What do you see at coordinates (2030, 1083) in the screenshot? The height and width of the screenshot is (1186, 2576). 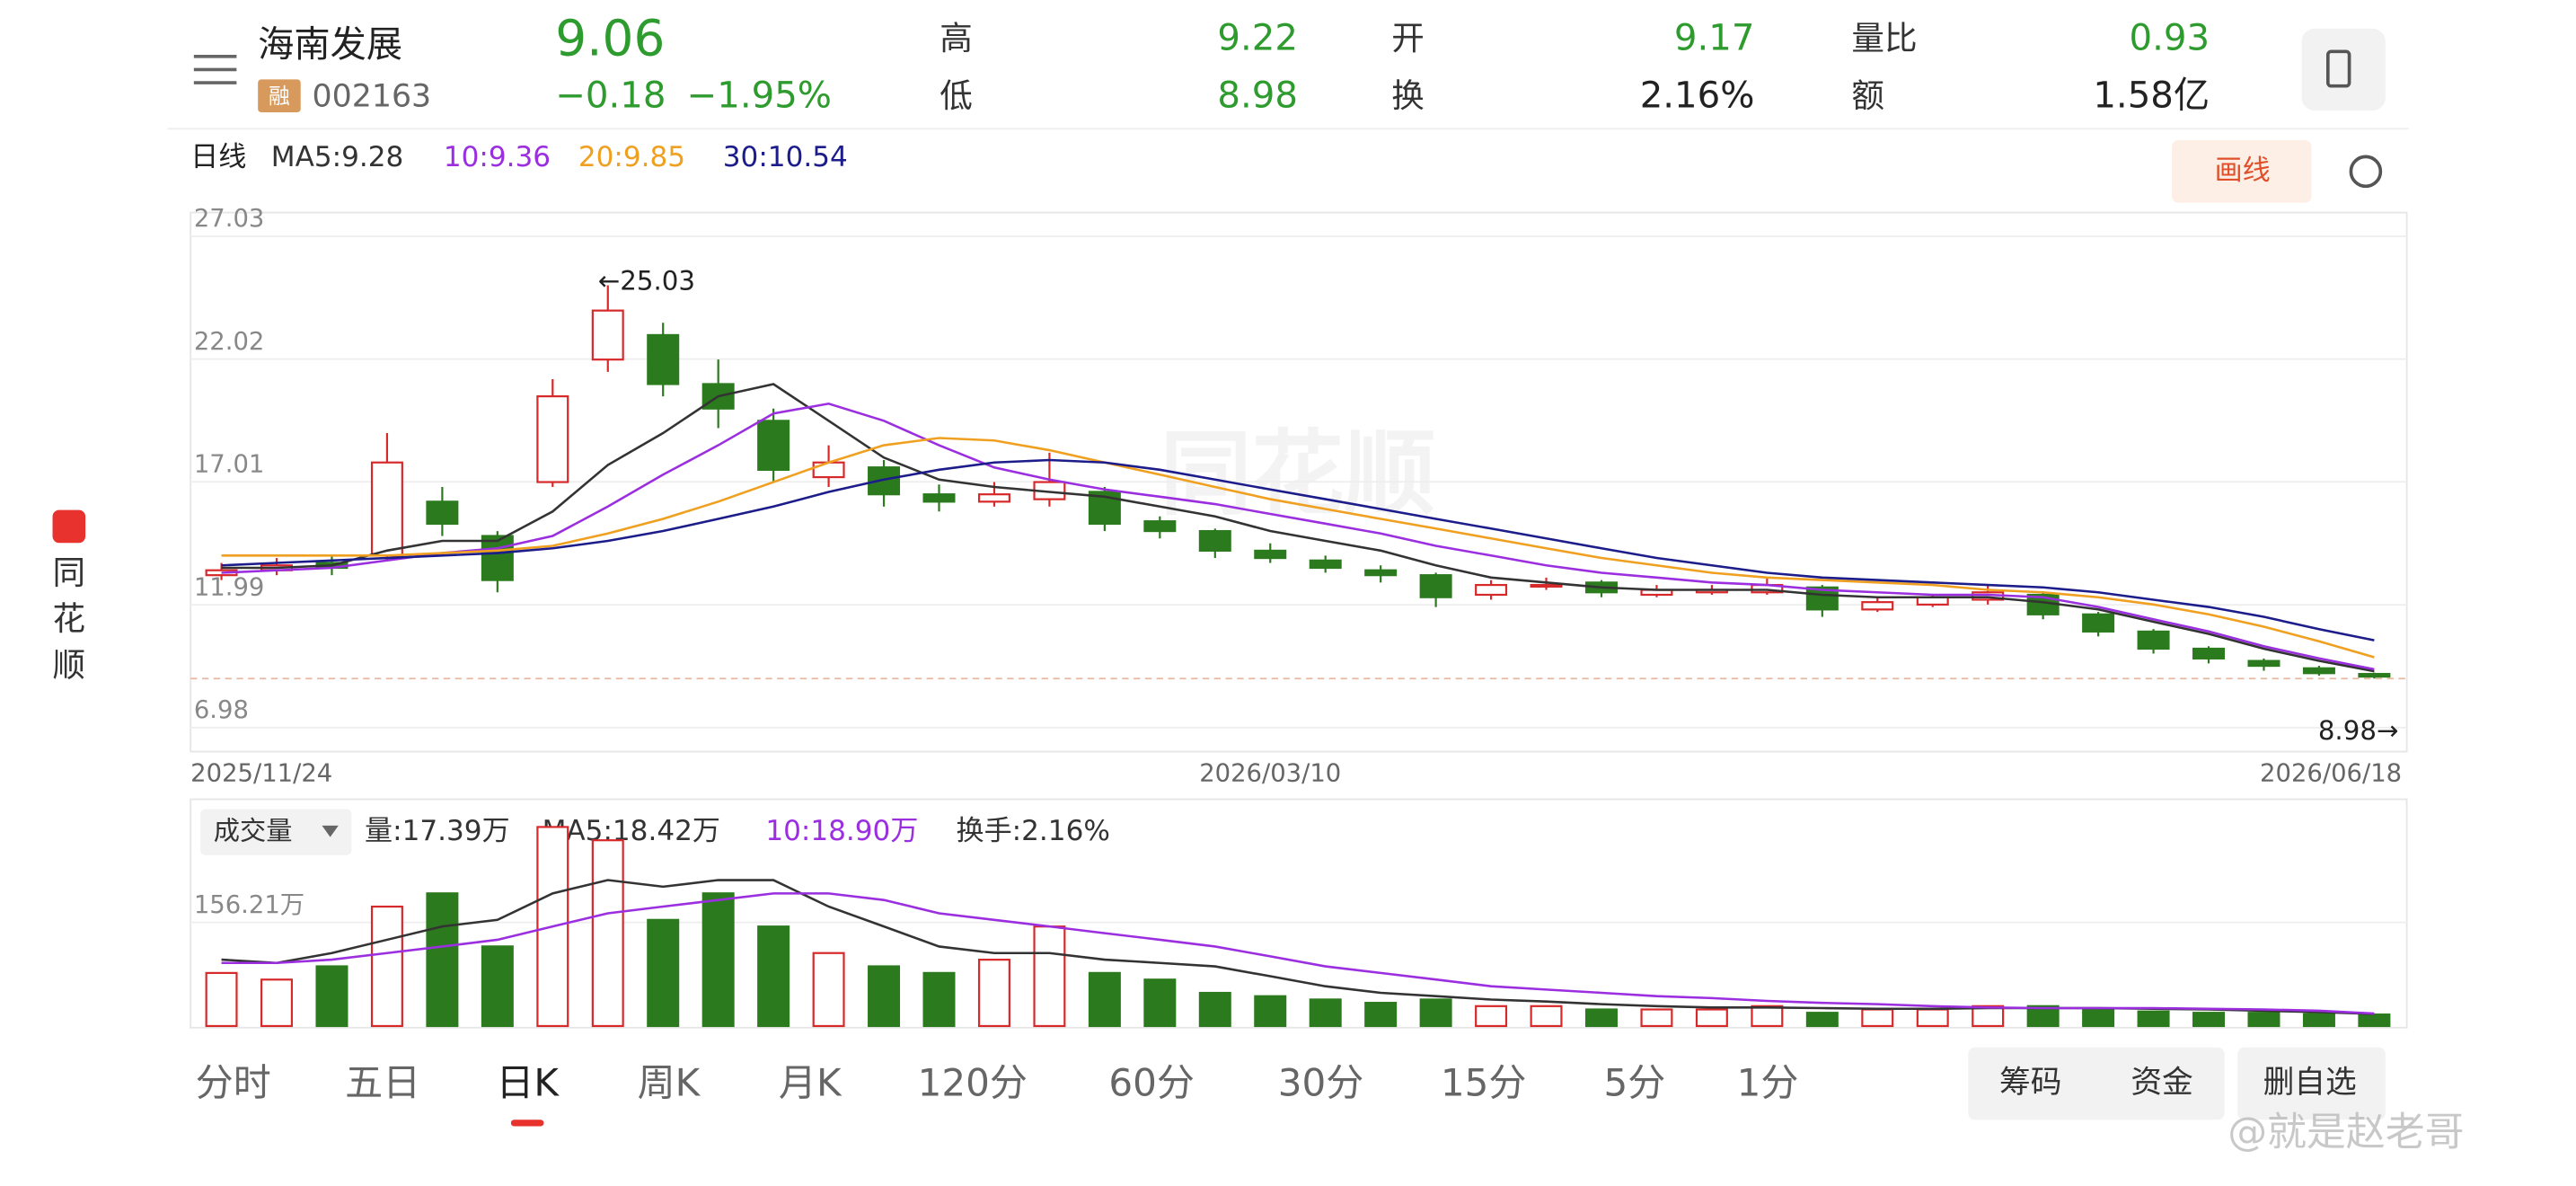 I see `button: 筹码` at bounding box center [2030, 1083].